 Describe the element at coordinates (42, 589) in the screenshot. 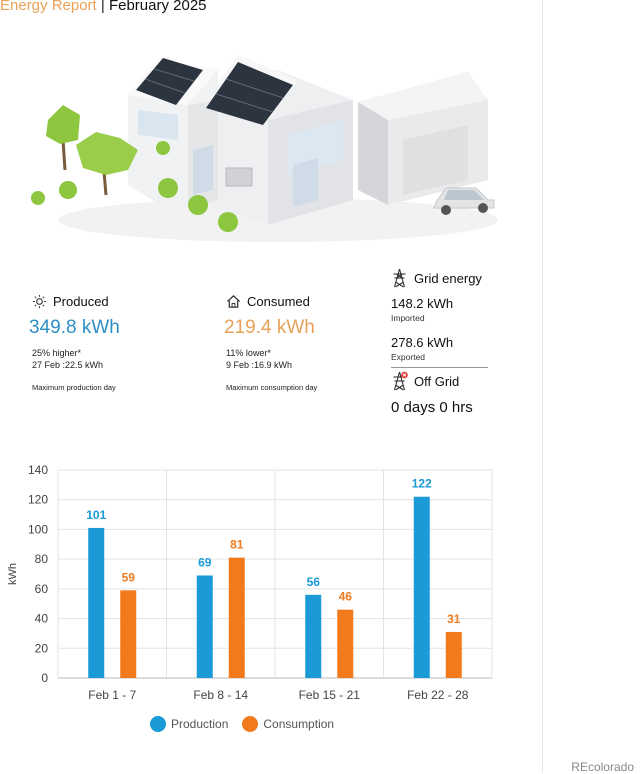

I see `y-tick-label: 60` at that location.